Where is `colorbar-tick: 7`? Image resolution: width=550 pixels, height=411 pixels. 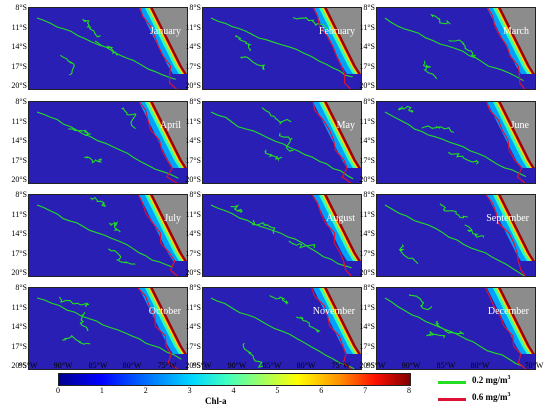 colorbar-tick: 7 is located at coordinates (365, 390).